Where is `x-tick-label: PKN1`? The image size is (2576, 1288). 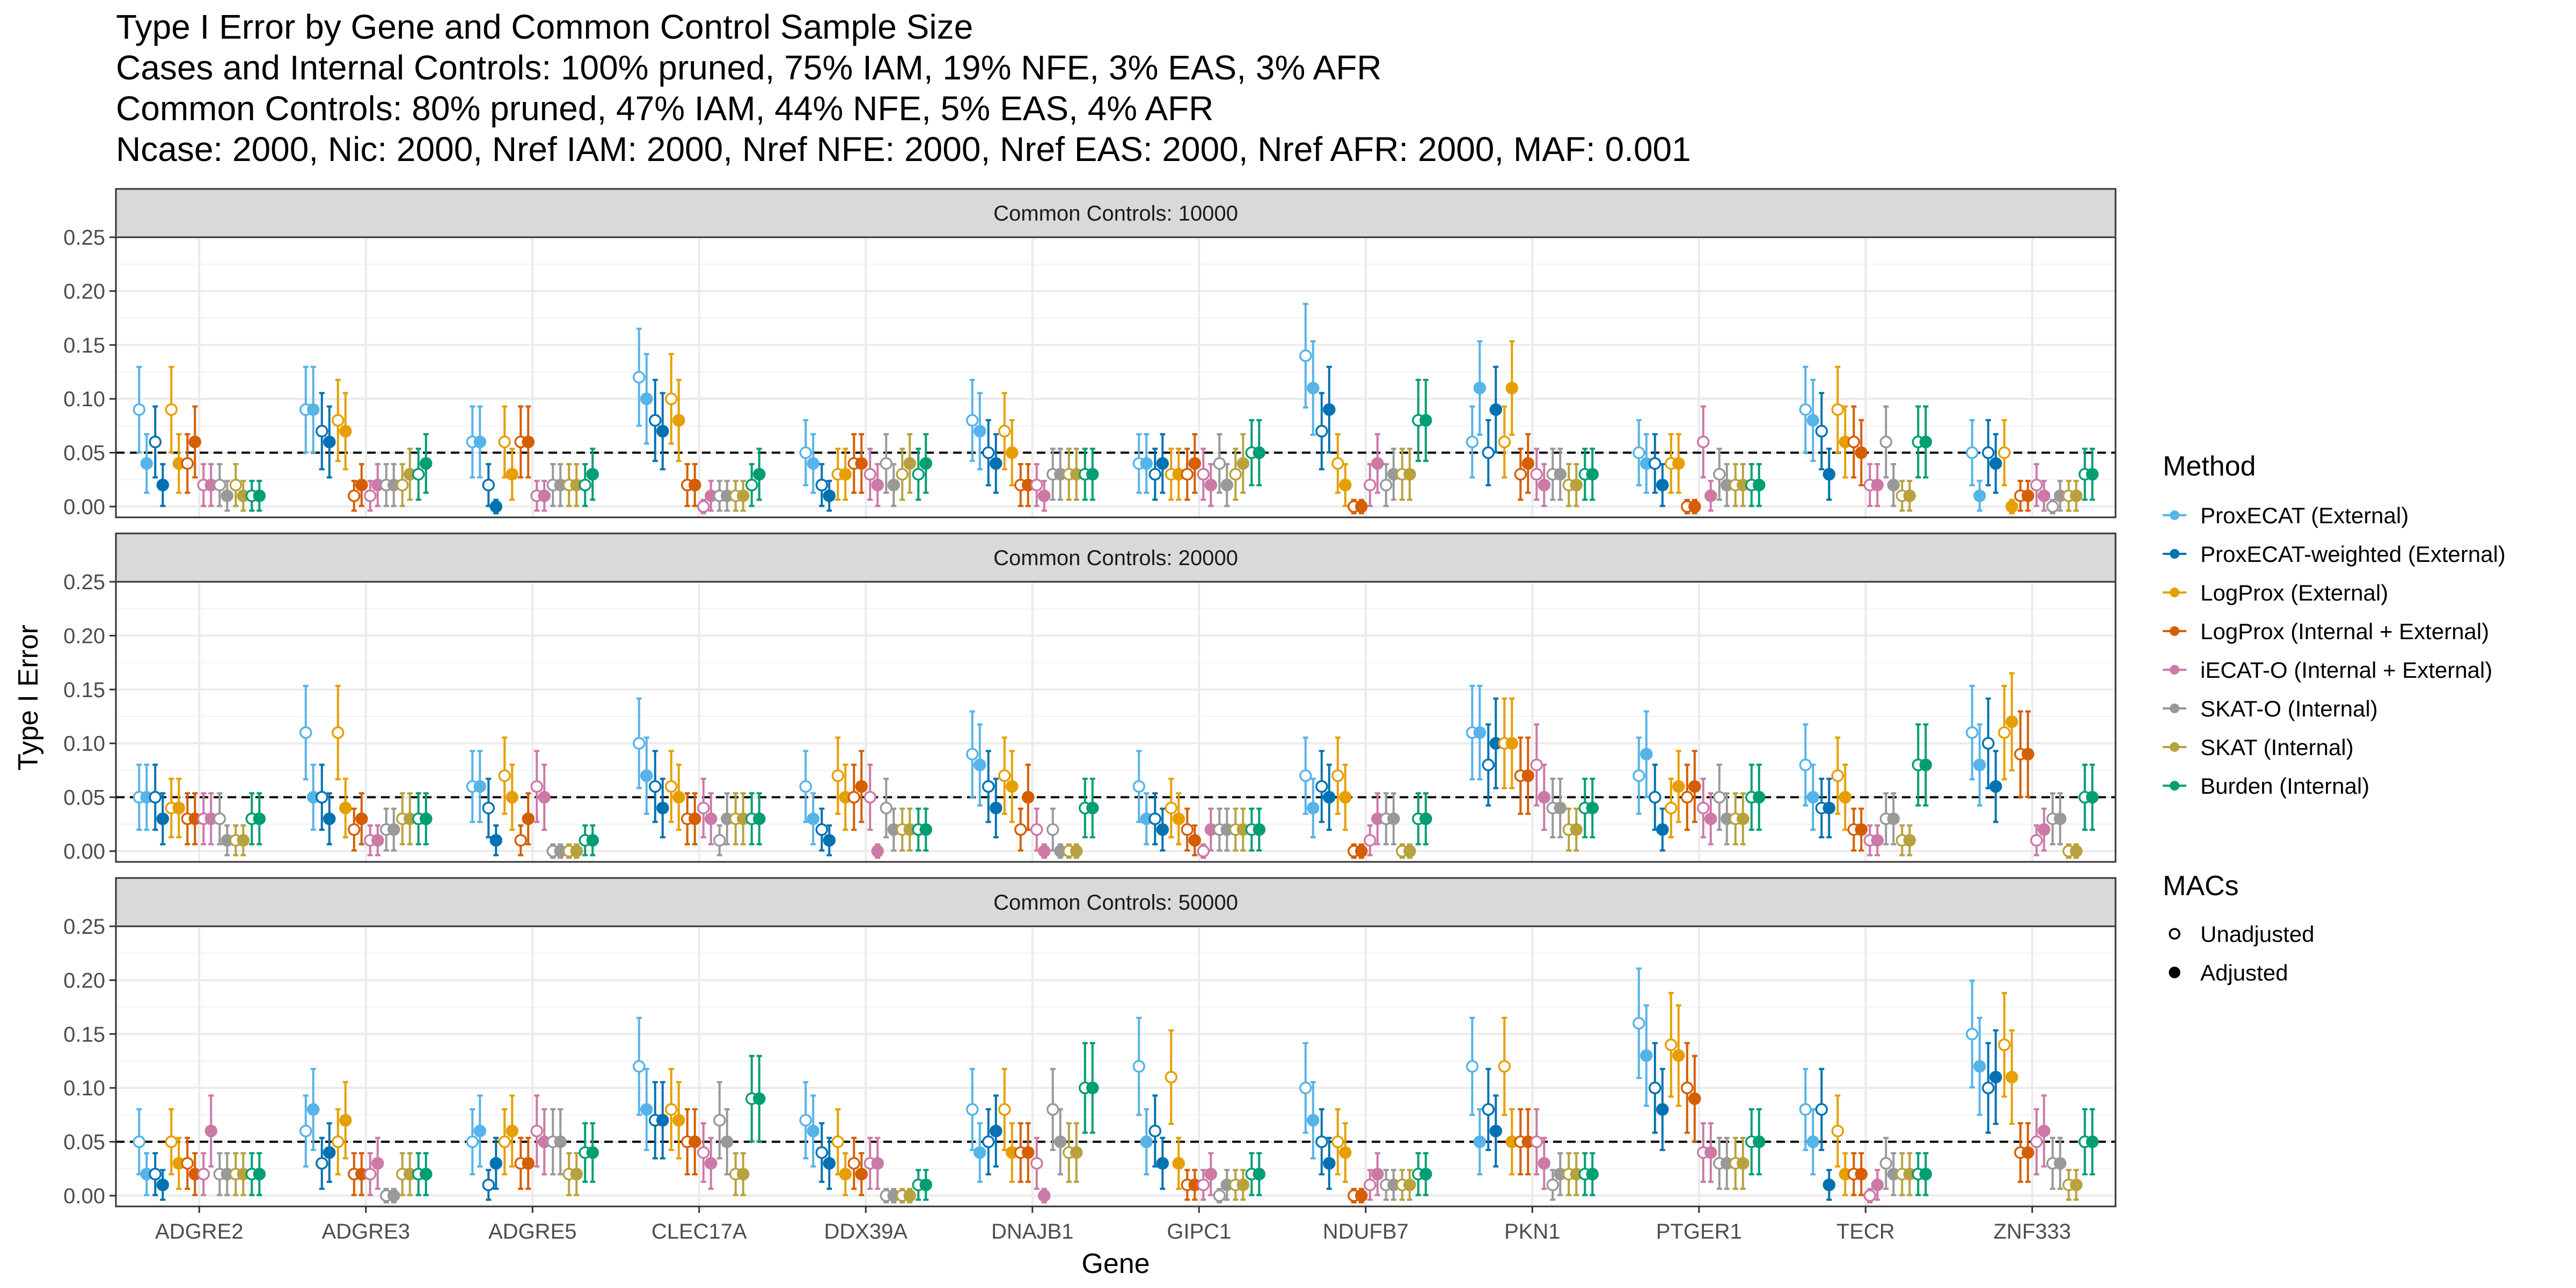
x-tick-label: PKN1 is located at coordinates (1532, 1231).